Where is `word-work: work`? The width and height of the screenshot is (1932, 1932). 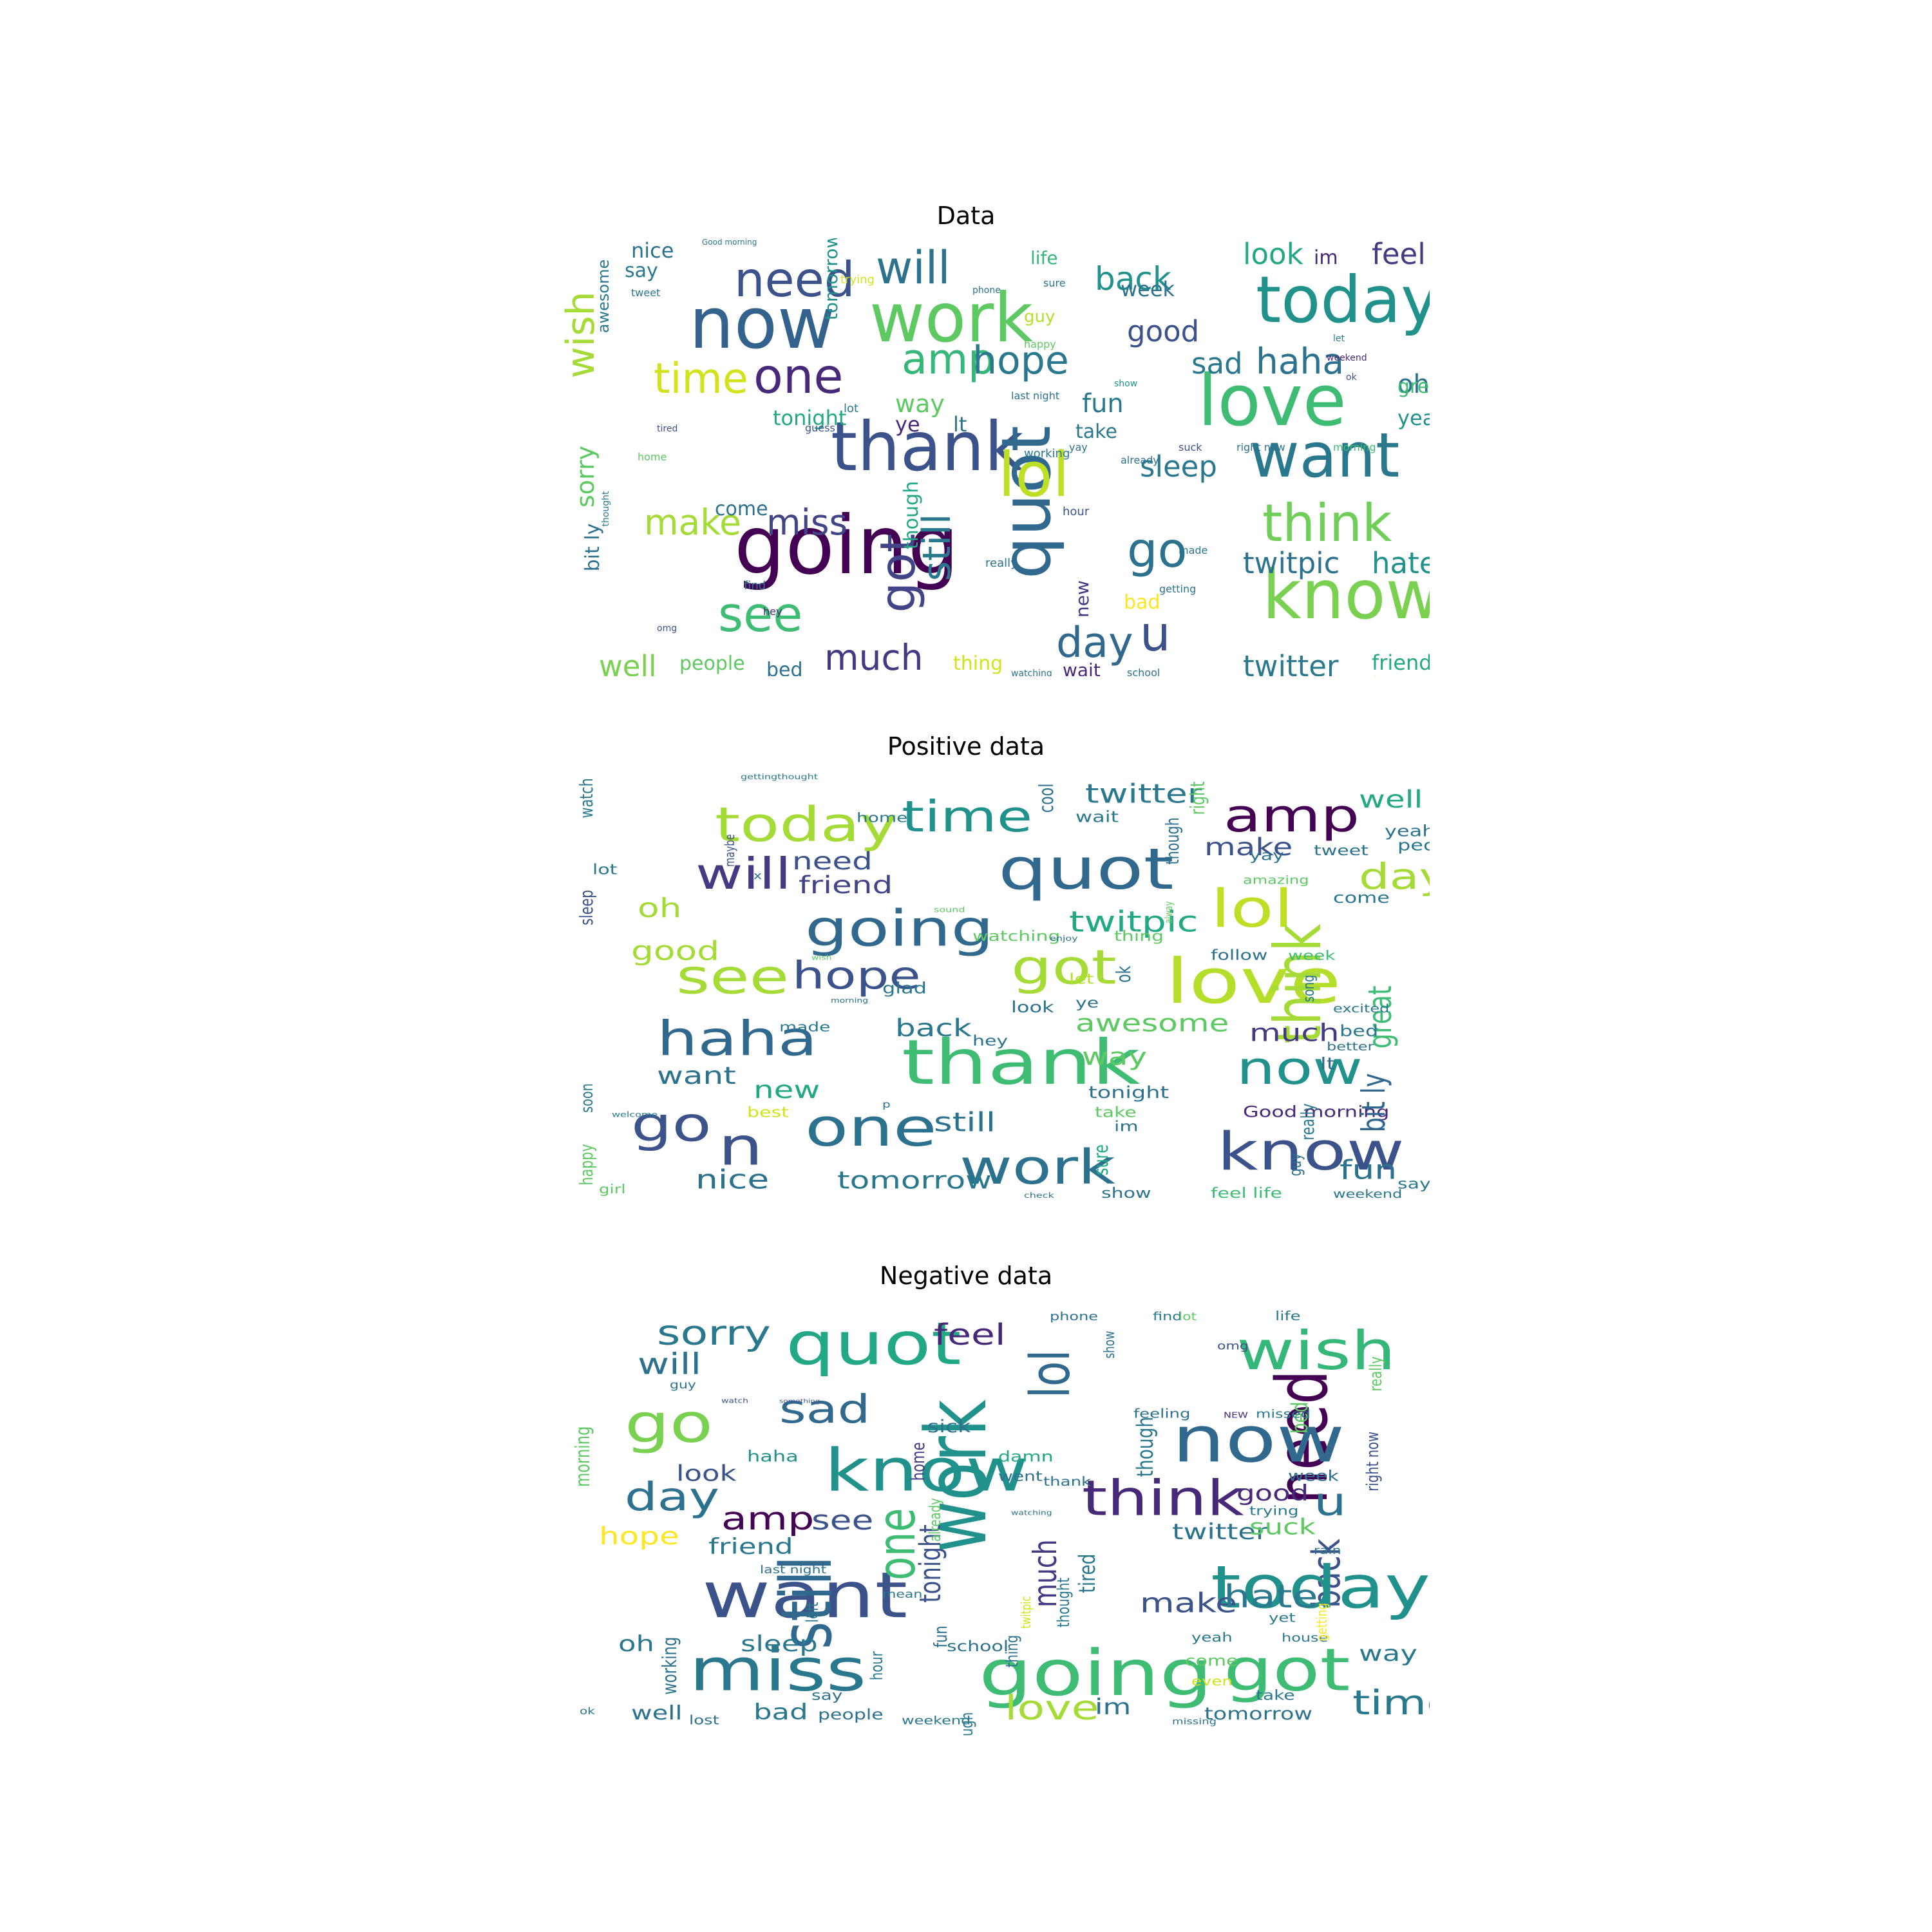
word-work: work is located at coordinates (1037, 1167).